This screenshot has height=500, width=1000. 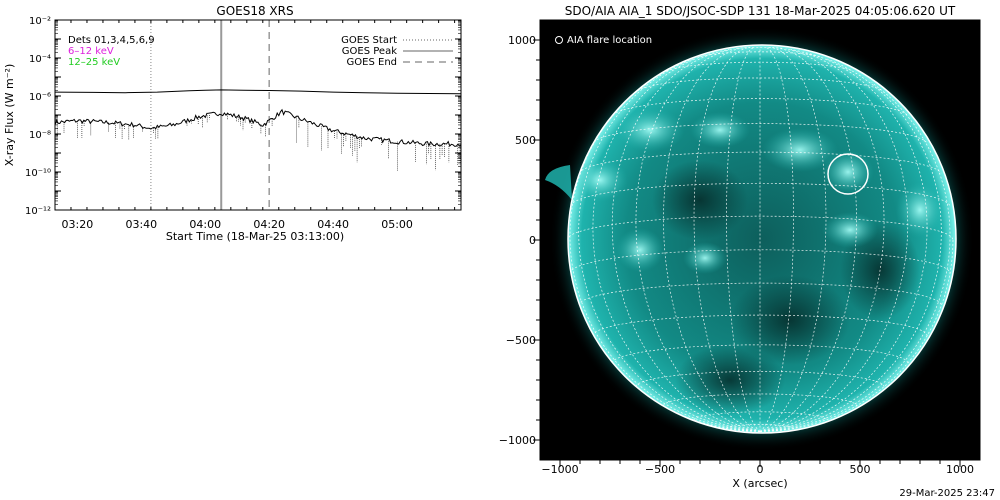 I want to click on goes-grid-markers, so click(x=210, y=115).